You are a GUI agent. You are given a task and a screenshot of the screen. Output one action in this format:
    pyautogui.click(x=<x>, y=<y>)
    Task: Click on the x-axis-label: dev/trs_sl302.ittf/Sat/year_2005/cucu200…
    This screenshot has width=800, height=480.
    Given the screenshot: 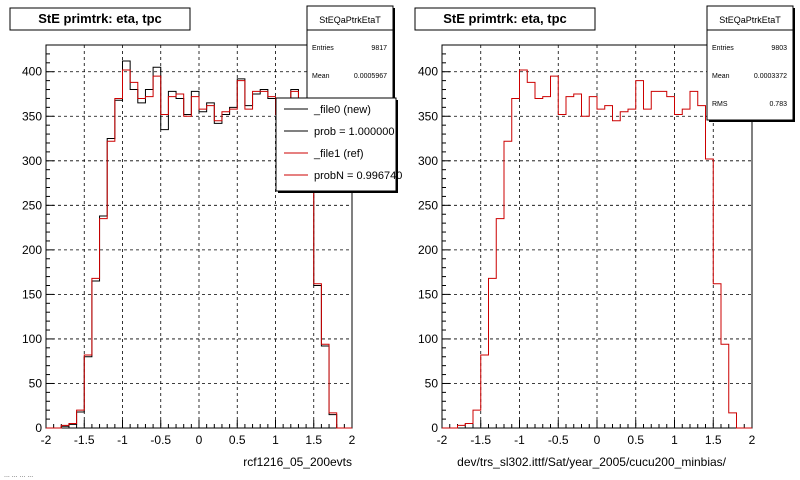 What is the action you would take?
    pyautogui.click(x=591, y=462)
    